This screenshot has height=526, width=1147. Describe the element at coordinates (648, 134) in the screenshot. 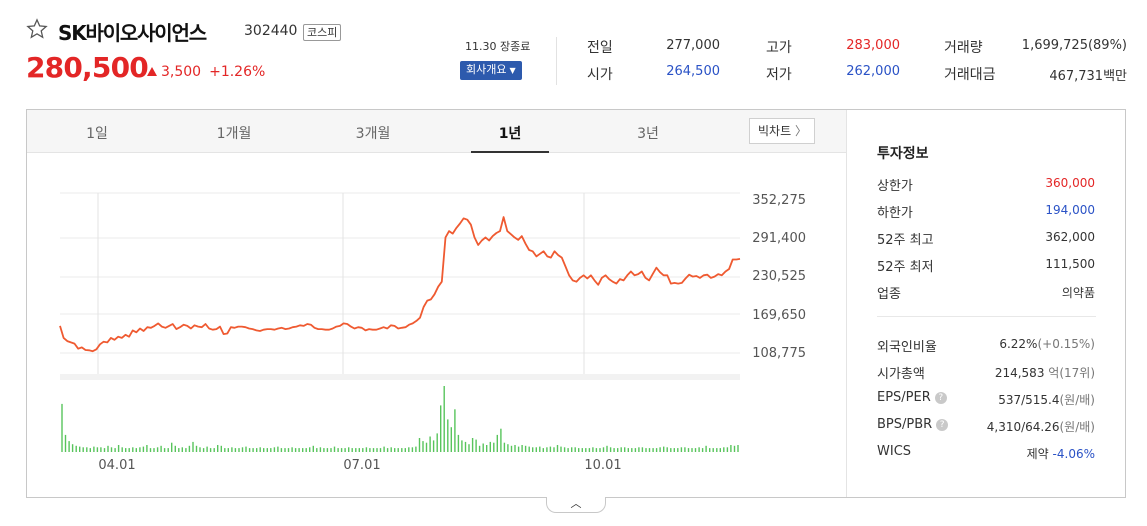

I see `tab-3year: 3년` at that location.